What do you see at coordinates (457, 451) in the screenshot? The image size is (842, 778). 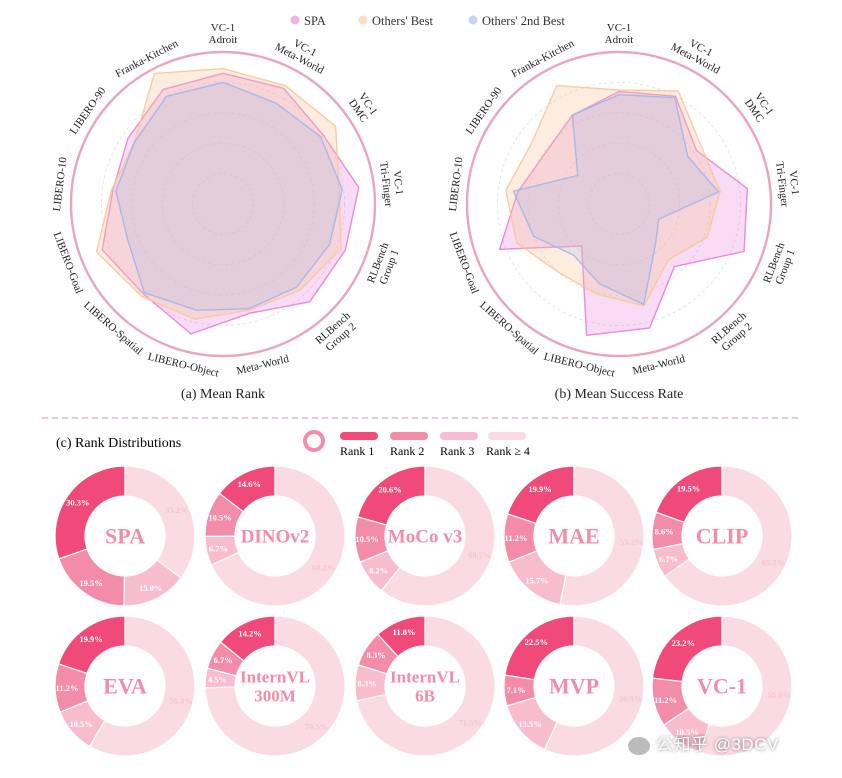 I see `rank-legend-label-3: Rank 3` at bounding box center [457, 451].